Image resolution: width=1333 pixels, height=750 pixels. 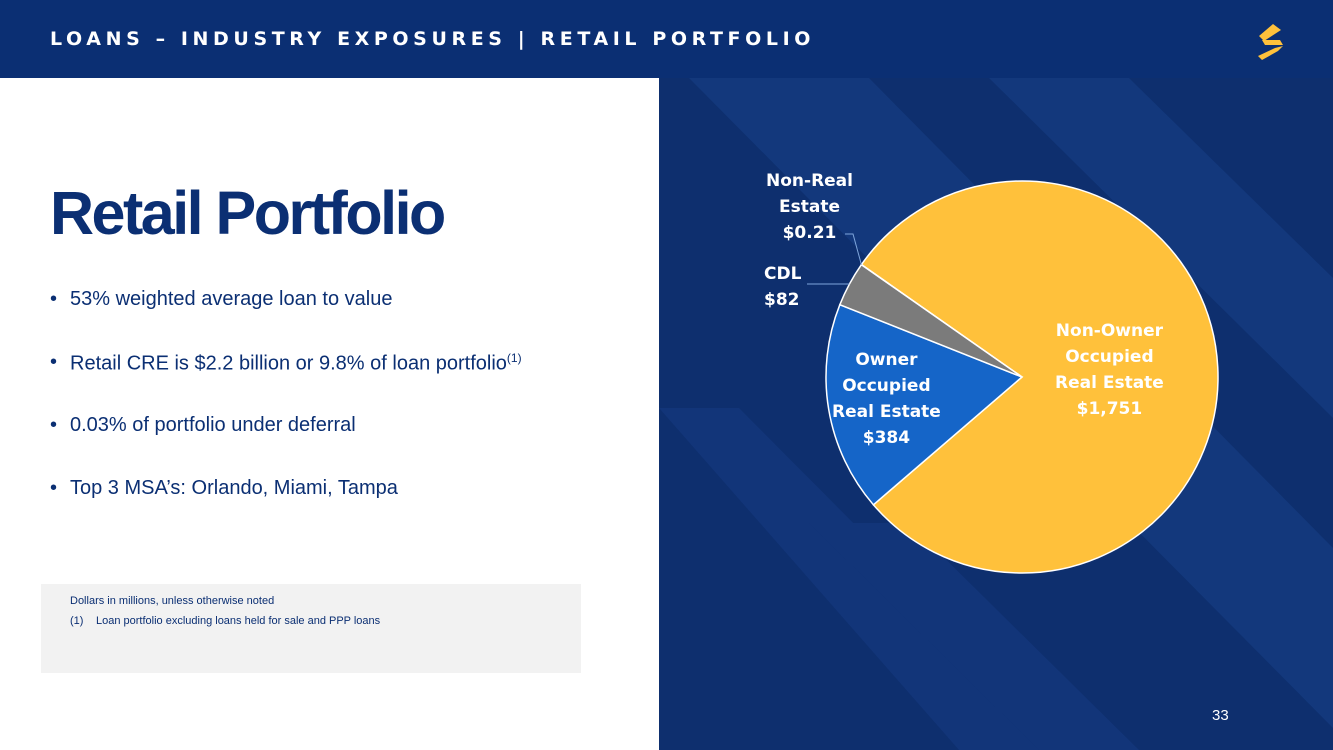 What do you see at coordinates (286, 319) in the screenshot?
I see `bullet-item: 53% weighted average loan to value` at bounding box center [286, 319].